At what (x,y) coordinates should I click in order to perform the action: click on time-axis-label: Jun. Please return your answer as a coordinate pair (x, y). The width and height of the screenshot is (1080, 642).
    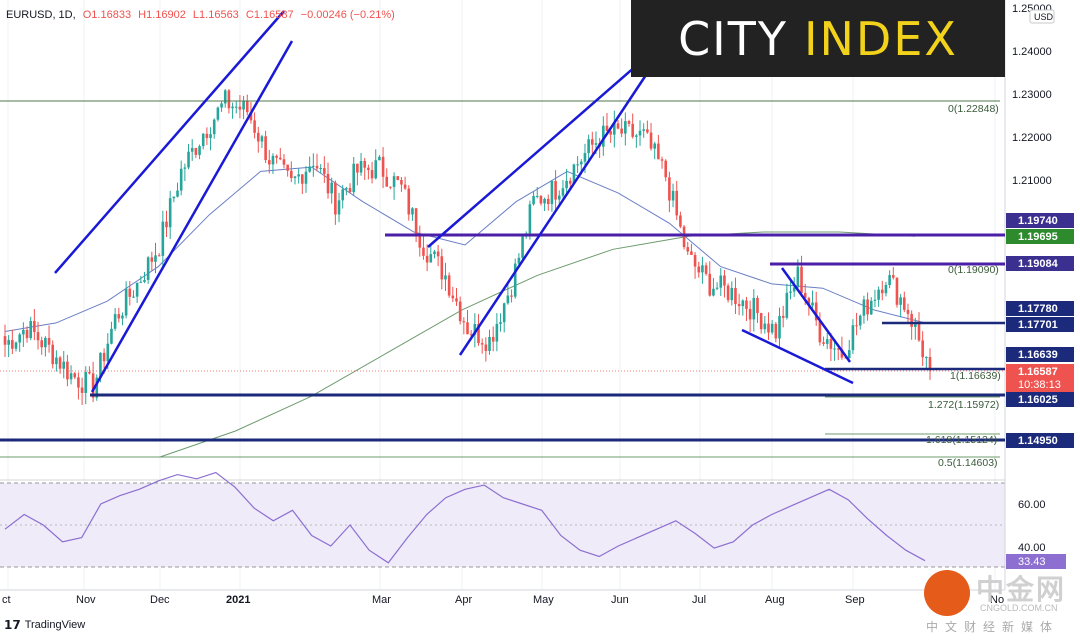
    Looking at the image, I should click on (620, 600).